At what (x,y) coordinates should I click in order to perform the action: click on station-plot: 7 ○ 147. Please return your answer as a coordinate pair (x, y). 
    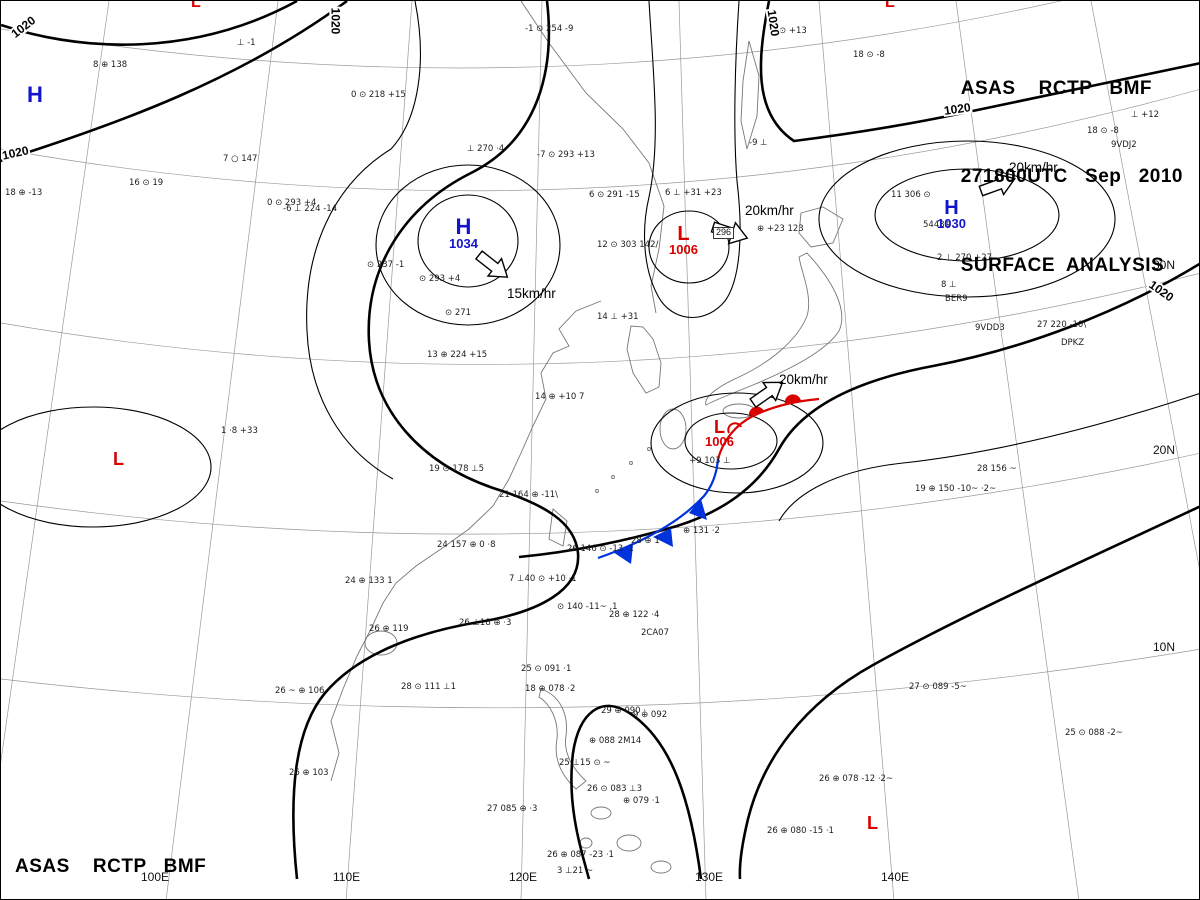
    Looking at the image, I should click on (240, 159).